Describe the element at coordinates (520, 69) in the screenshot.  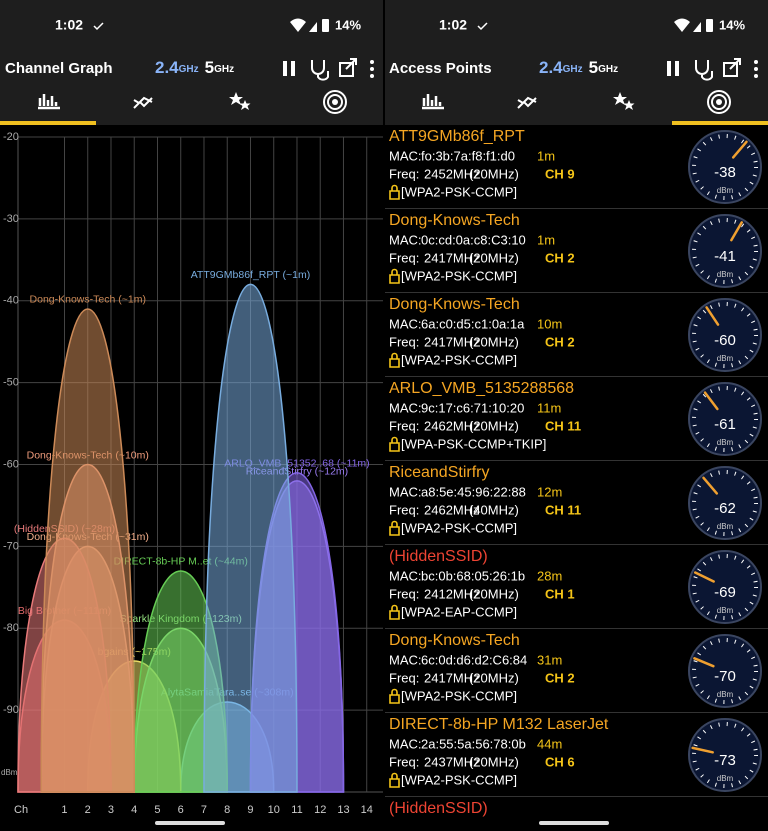
I see `toolbar-icons` at that location.